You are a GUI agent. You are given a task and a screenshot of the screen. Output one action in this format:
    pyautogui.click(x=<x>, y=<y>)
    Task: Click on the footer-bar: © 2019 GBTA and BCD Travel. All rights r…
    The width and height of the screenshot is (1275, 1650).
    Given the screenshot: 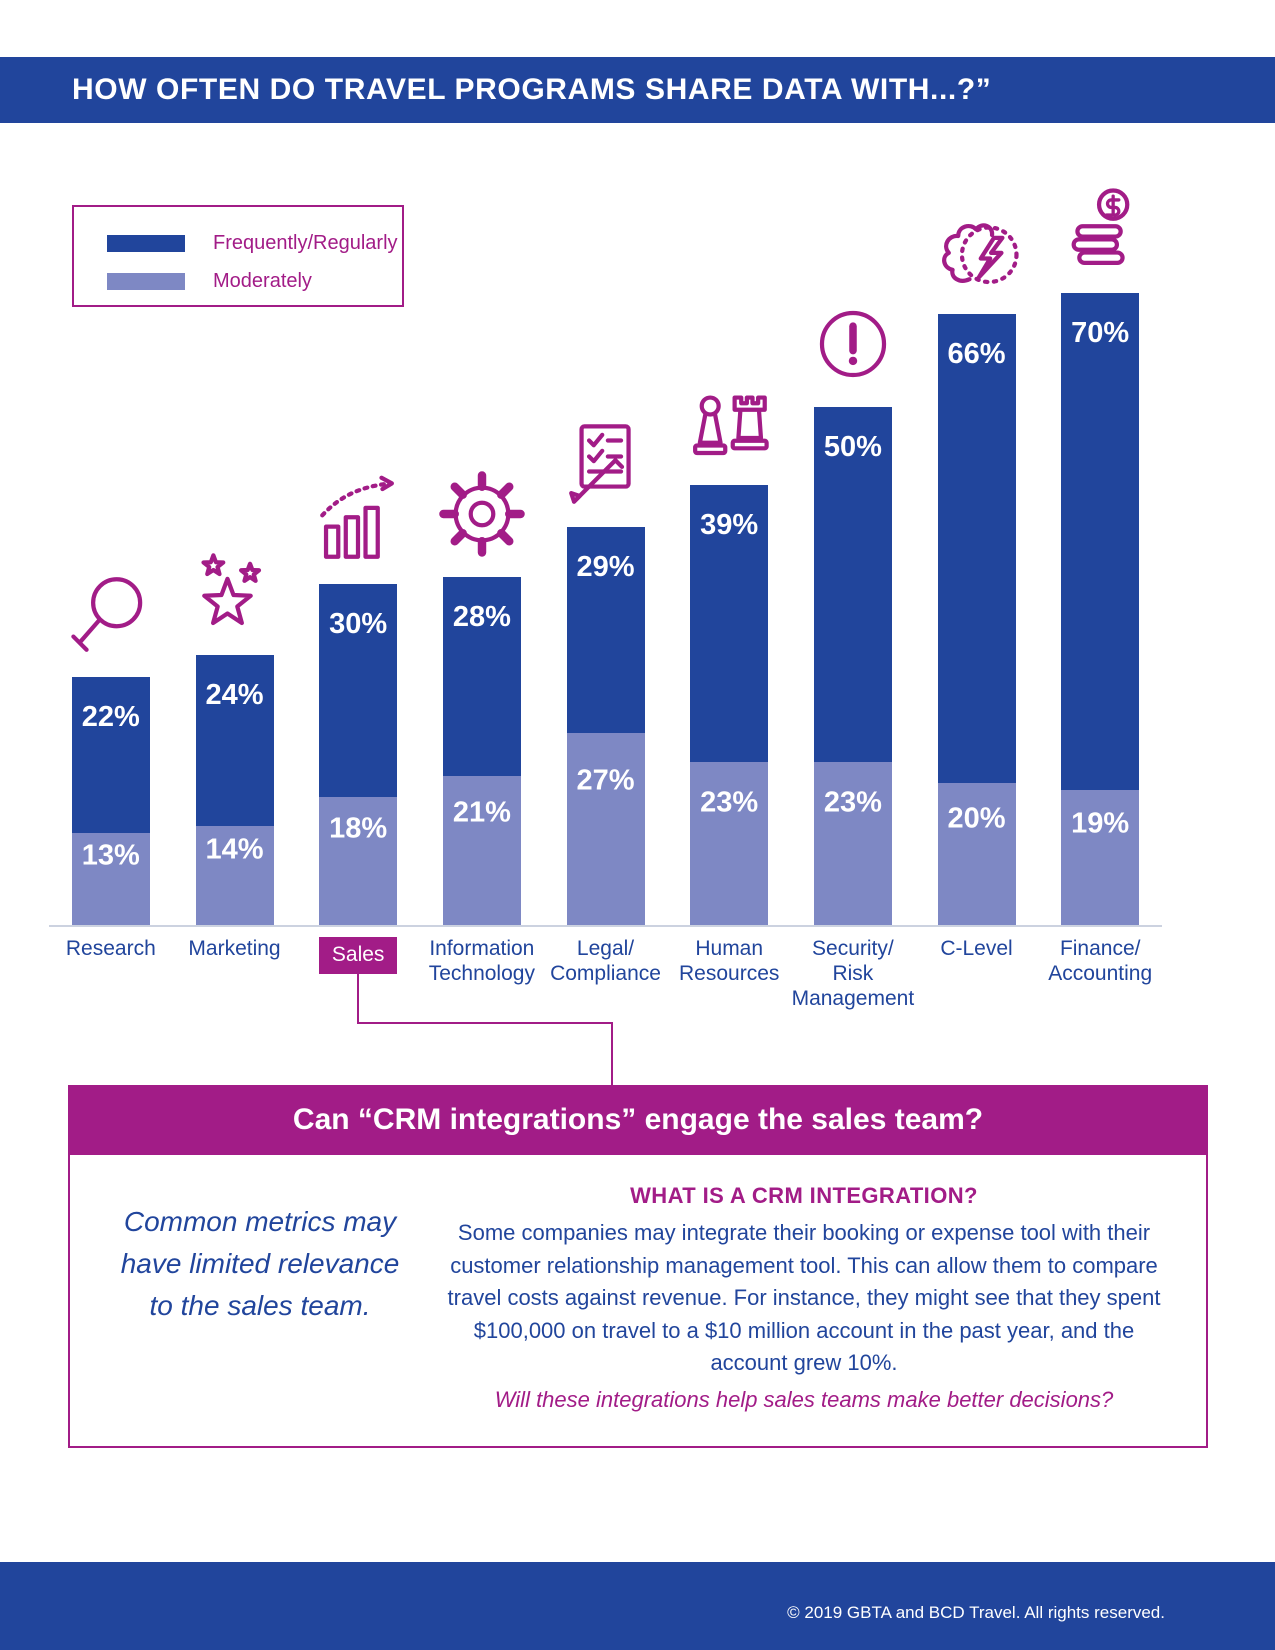 What is the action you would take?
    pyautogui.click(x=637, y=1606)
    